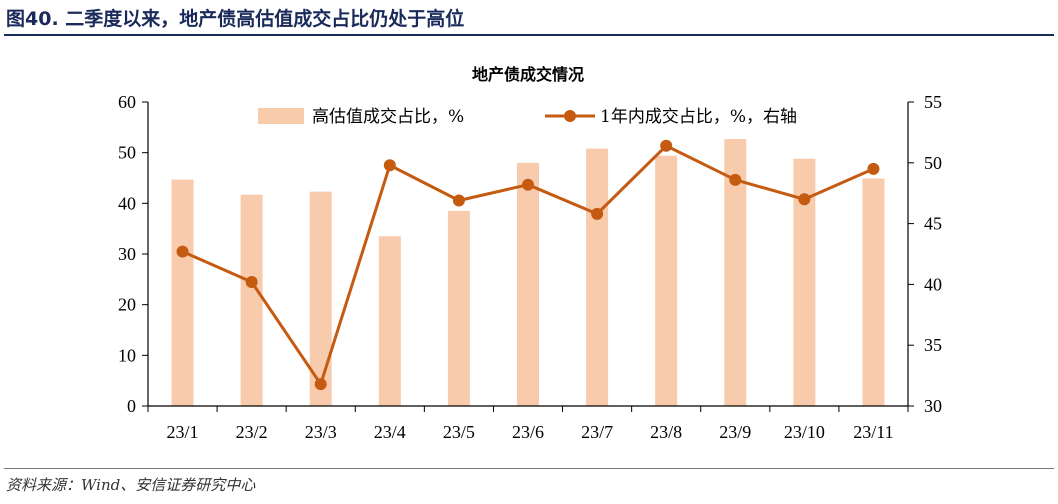 The height and width of the screenshot is (504, 1058). Describe the element at coordinates (127, 355) in the screenshot. I see `left-tick-label: 10` at that location.